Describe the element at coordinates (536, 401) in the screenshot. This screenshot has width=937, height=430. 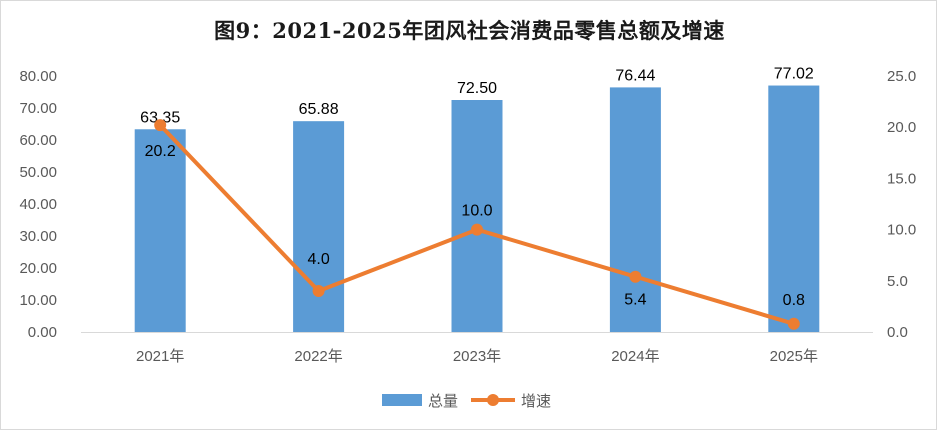
I see `legend-label-growth: 增速` at that location.